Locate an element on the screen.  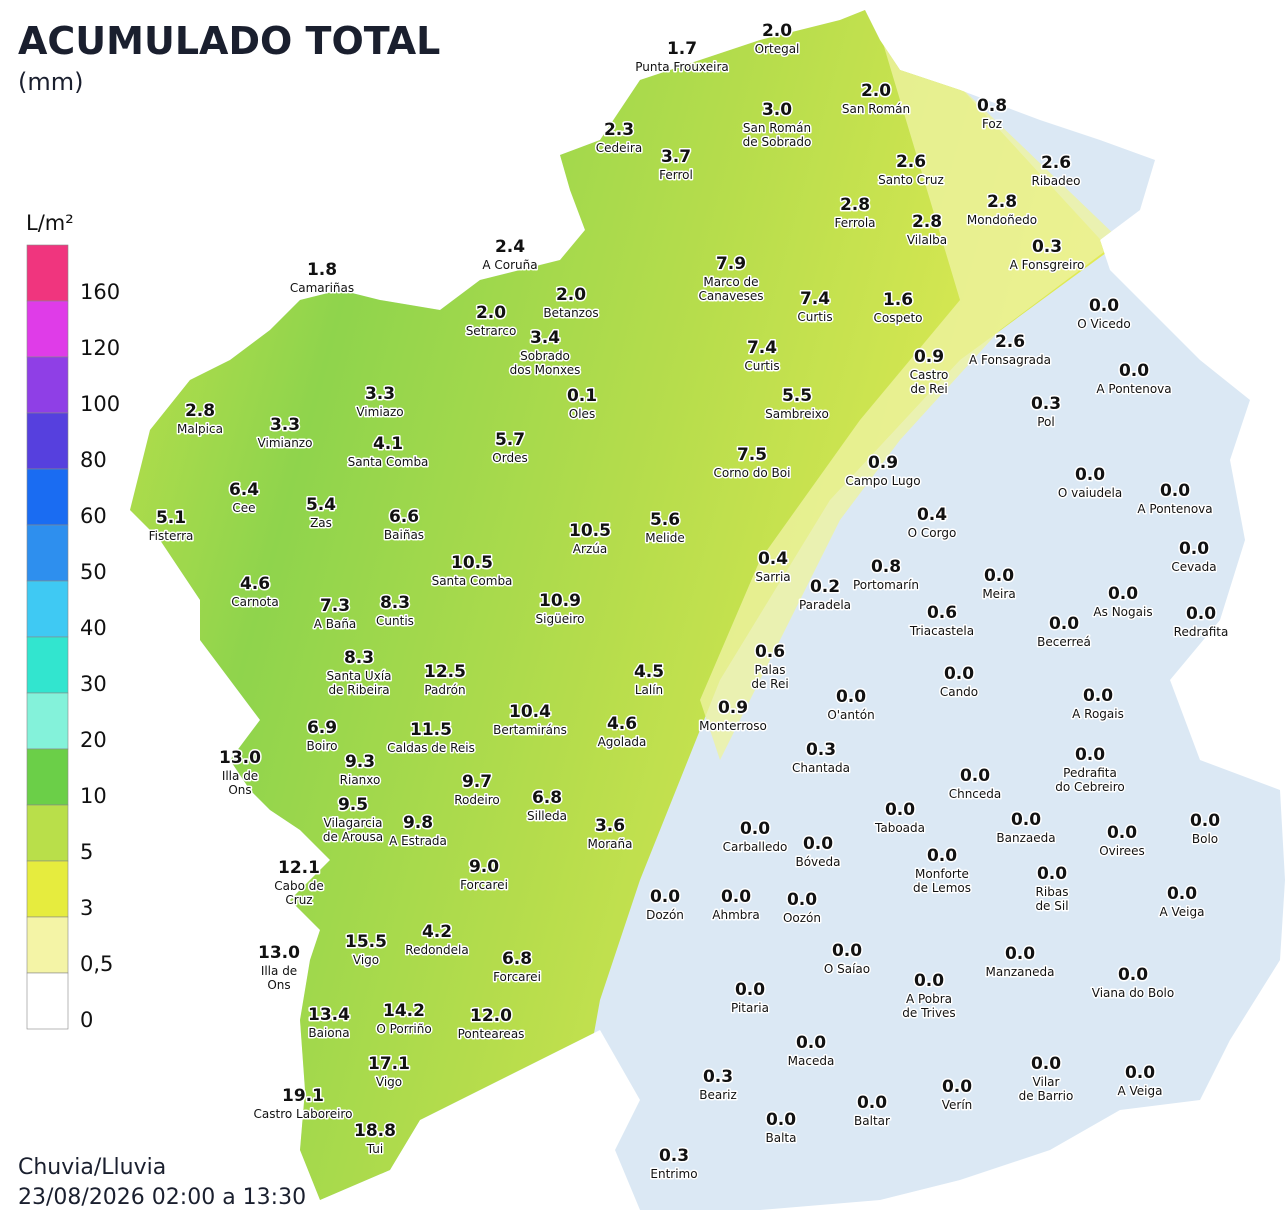
station-name: Bolo is located at coordinates (1205, 839).